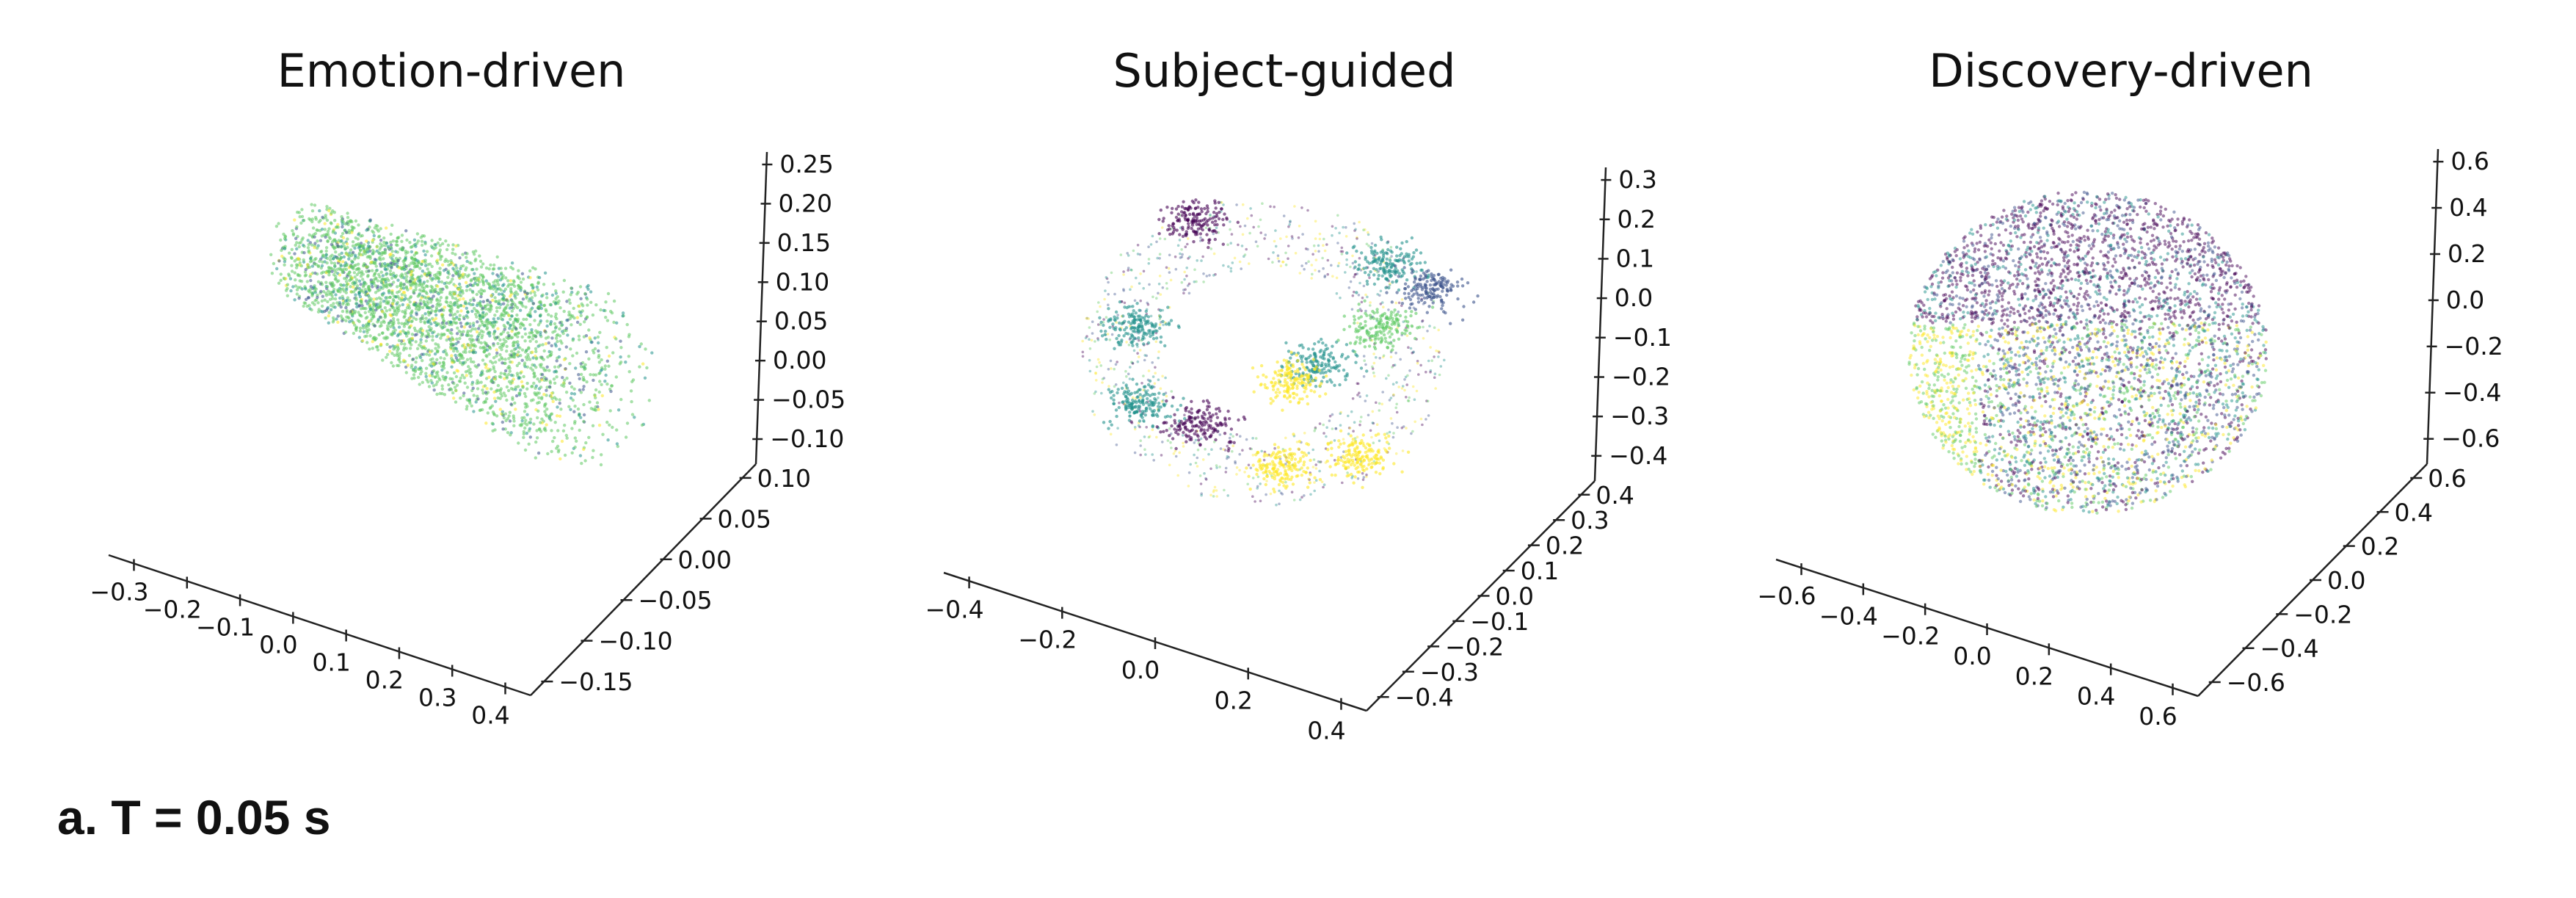 This screenshot has height=898, width=2576. Describe the element at coordinates (744, 518) in the screenshot. I see `y-tick-label: 0.05` at that location.